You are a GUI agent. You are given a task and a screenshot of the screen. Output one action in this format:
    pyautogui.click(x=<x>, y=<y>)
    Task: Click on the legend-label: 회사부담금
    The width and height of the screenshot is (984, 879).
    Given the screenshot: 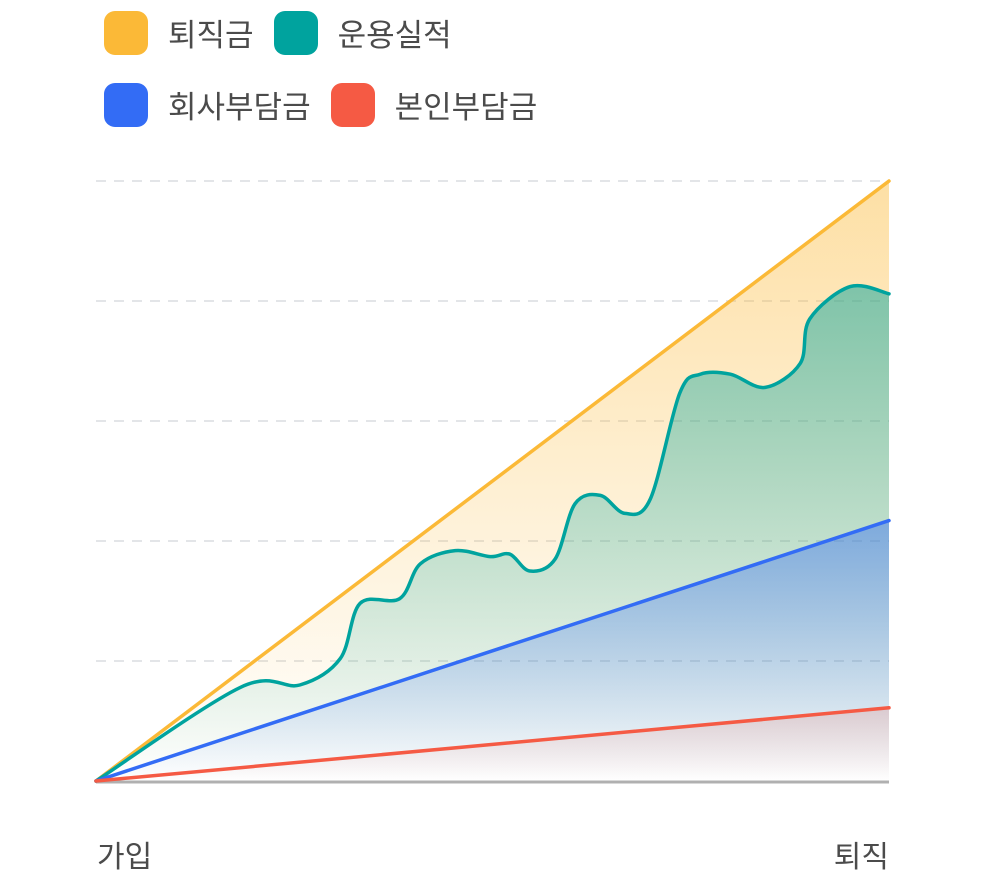 What is the action you would take?
    pyautogui.click(x=239, y=108)
    